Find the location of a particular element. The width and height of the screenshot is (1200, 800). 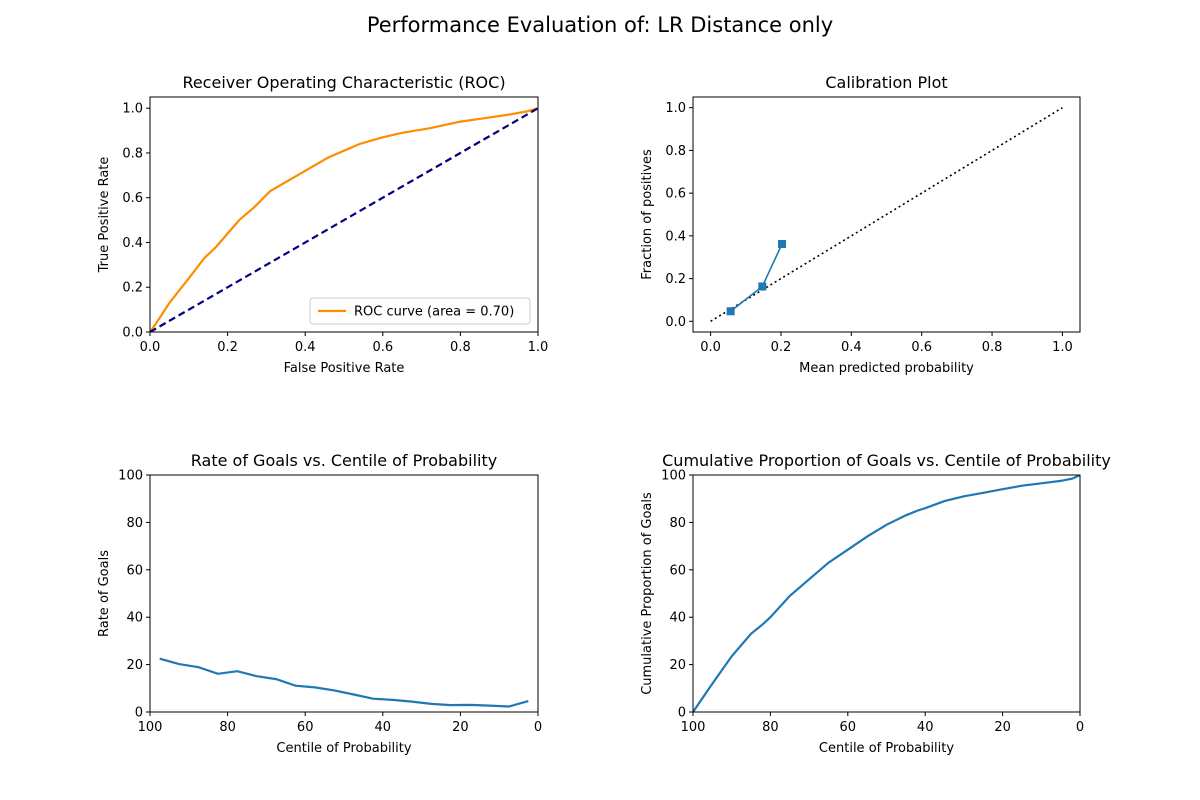

calibration-series-0-line is located at coordinates (886, 214).